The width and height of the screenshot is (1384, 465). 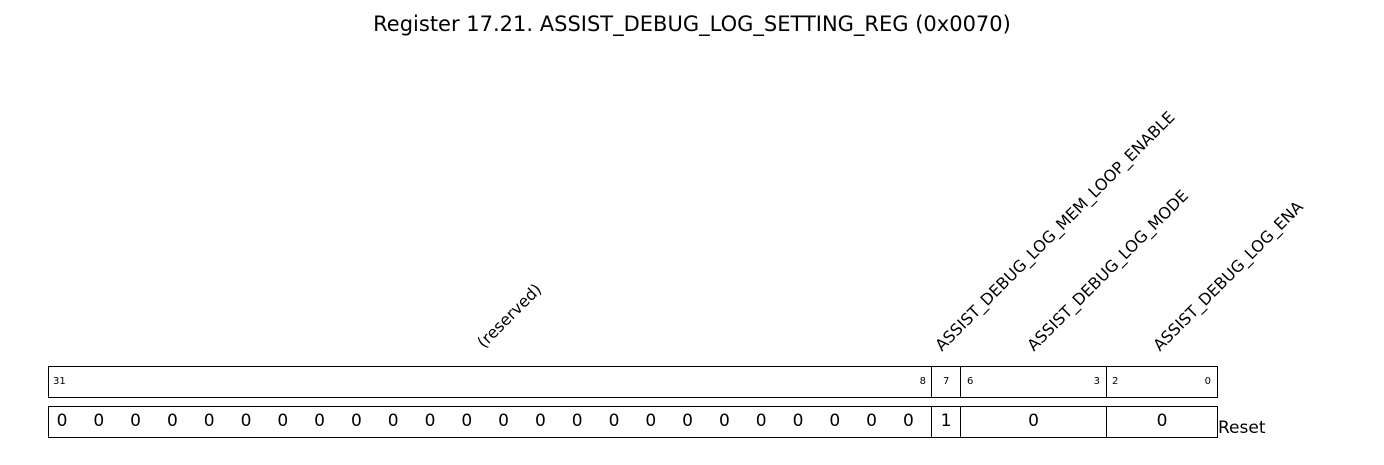 What do you see at coordinates (1207, 381) in the screenshot?
I see `bit-number-0: 0` at bounding box center [1207, 381].